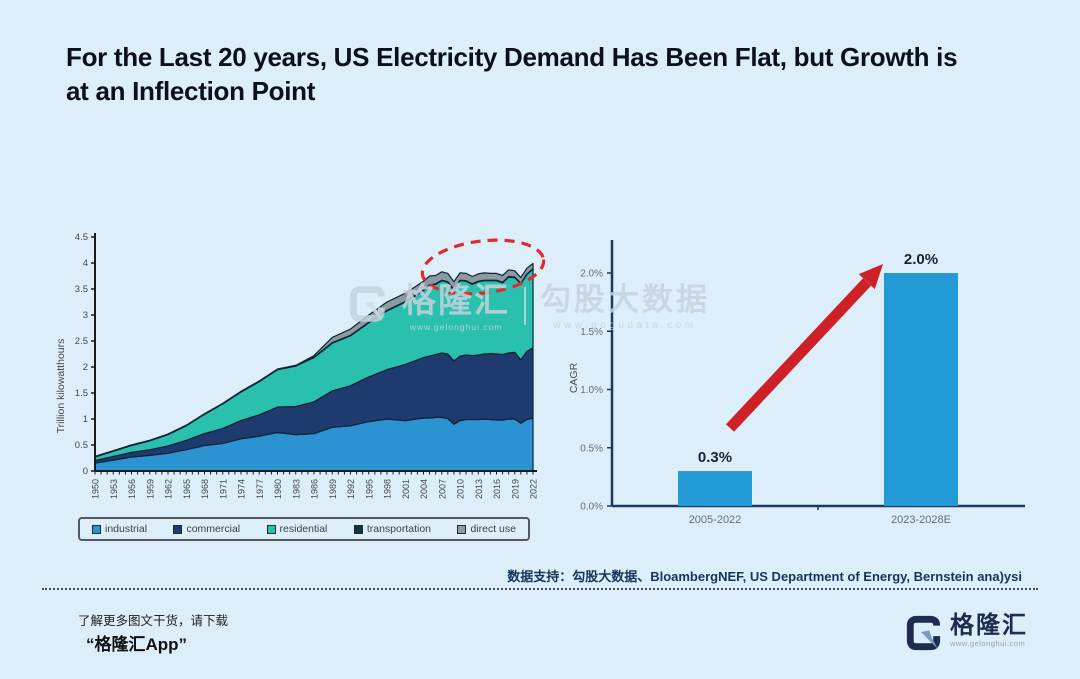 The image size is (1080, 679). Describe the element at coordinates (406, 489) in the screenshot. I see `svg-text: 2001` at that location.